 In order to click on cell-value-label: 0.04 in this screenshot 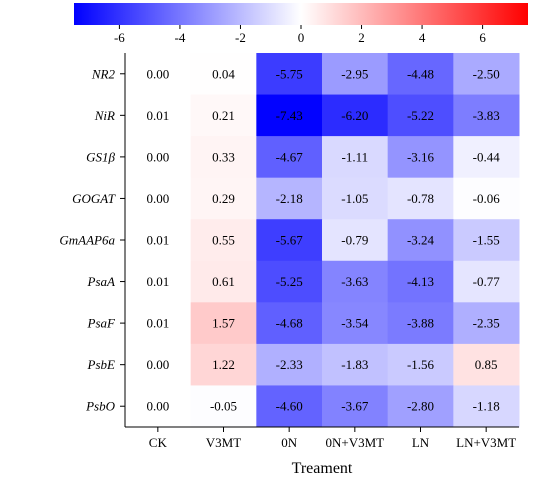, I will do `click(223, 73)`.